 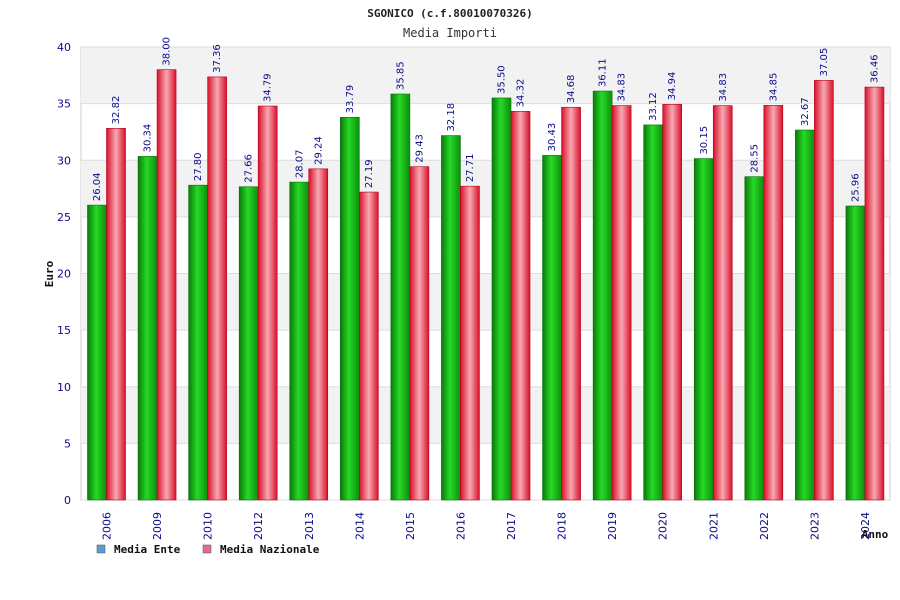 What do you see at coordinates (511, 526) in the screenshot?
I see `x-tick-label: 2017` at bounding box center [511, 526].